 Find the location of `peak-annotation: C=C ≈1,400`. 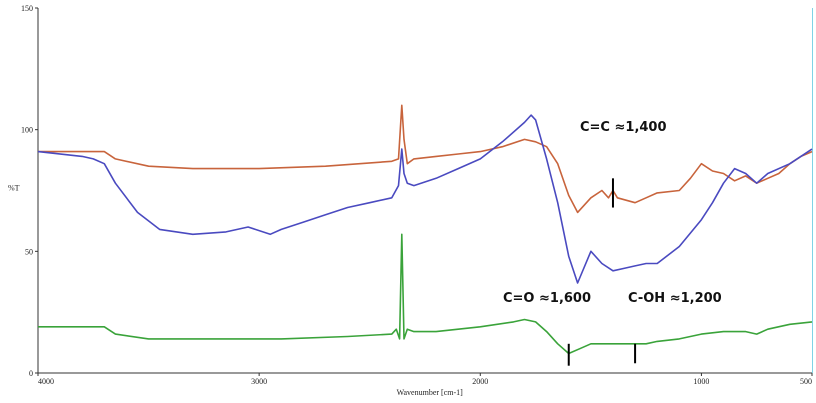

peak-annotation: C=C ≈1,400 is located at coordinates (623, 127).